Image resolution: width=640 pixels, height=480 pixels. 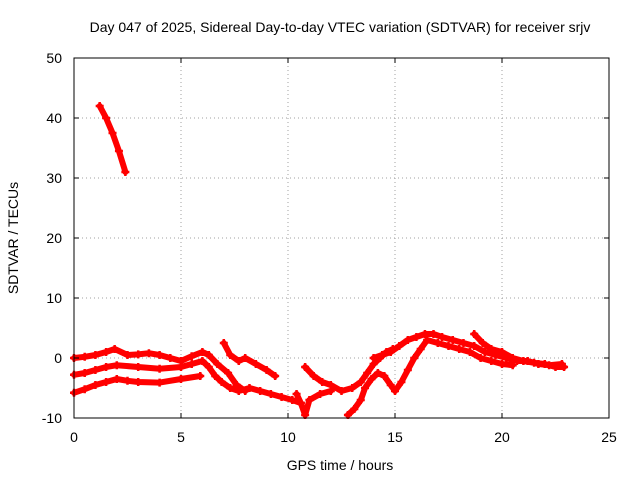 I want to click on y-tick-label: -10, so click(x=52, y=418).